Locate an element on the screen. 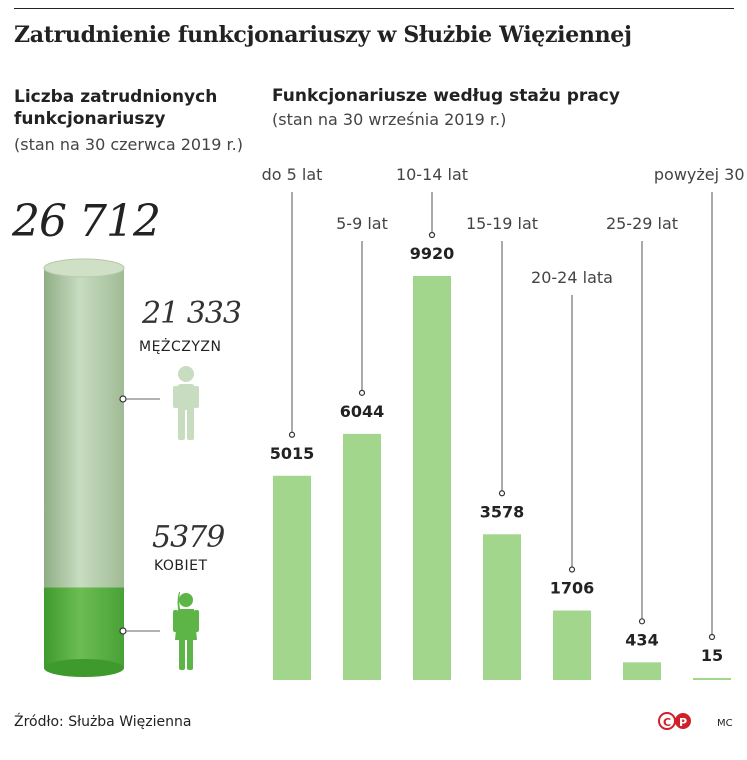  men-connector is located at coordinates (139, 399).